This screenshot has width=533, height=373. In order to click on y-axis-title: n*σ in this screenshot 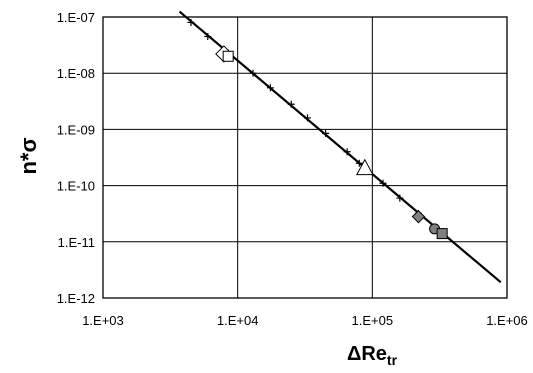, I will do `click(28, 155)`.